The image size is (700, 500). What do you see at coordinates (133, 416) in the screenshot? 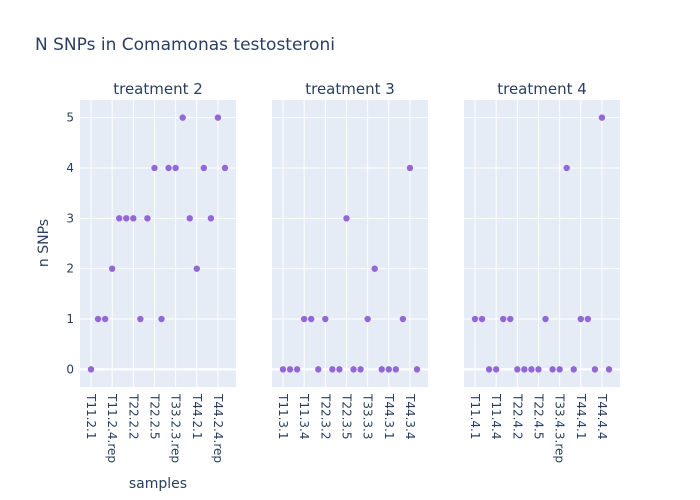
I see `x-tick-label: T22.2.2` at bounding box center [133, 416].